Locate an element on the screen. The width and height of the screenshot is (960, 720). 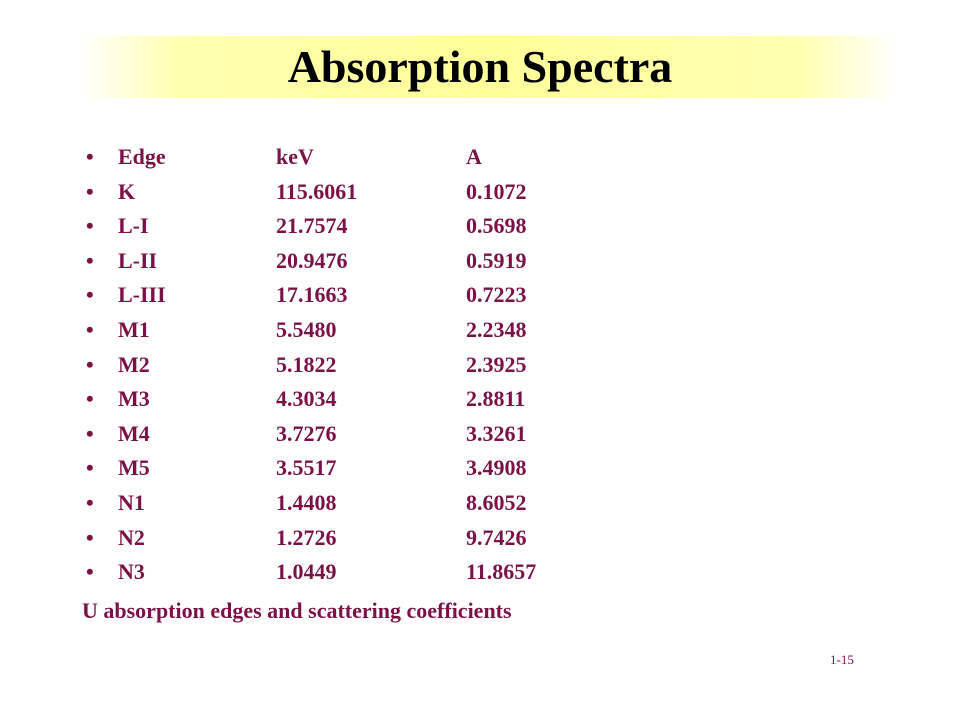
title-highlight-band is located at coordinates (488, 67).